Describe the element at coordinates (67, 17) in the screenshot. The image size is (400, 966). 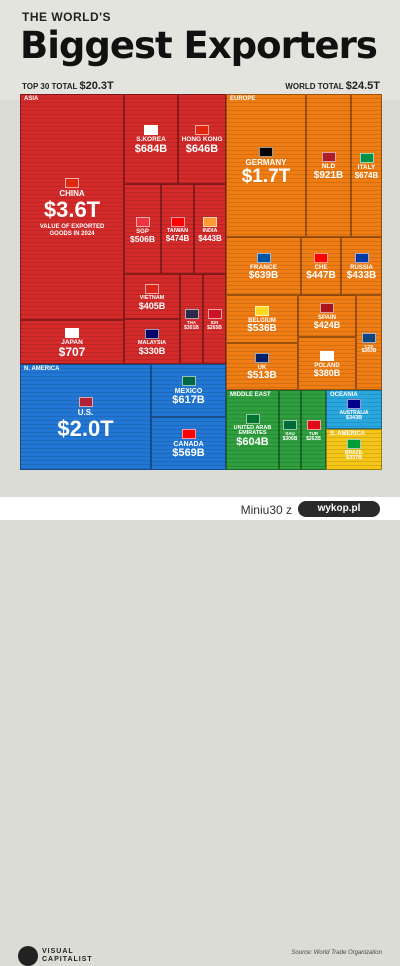
I see `pre-title: THE WORLD'S` at that location.